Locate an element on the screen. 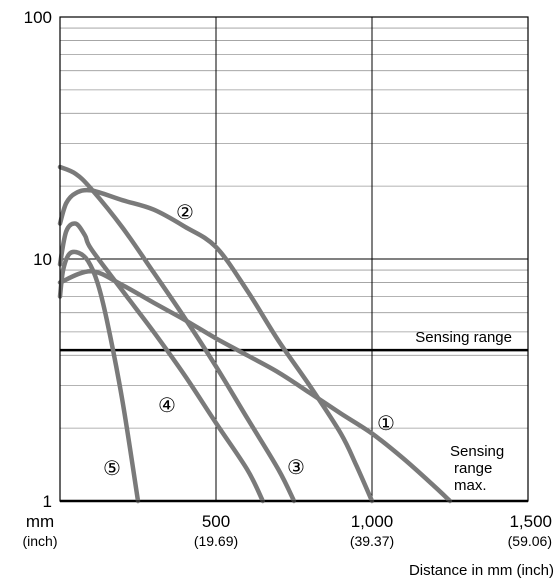  curve-marker-5: ⑤ is located at coordinates (112, 469).